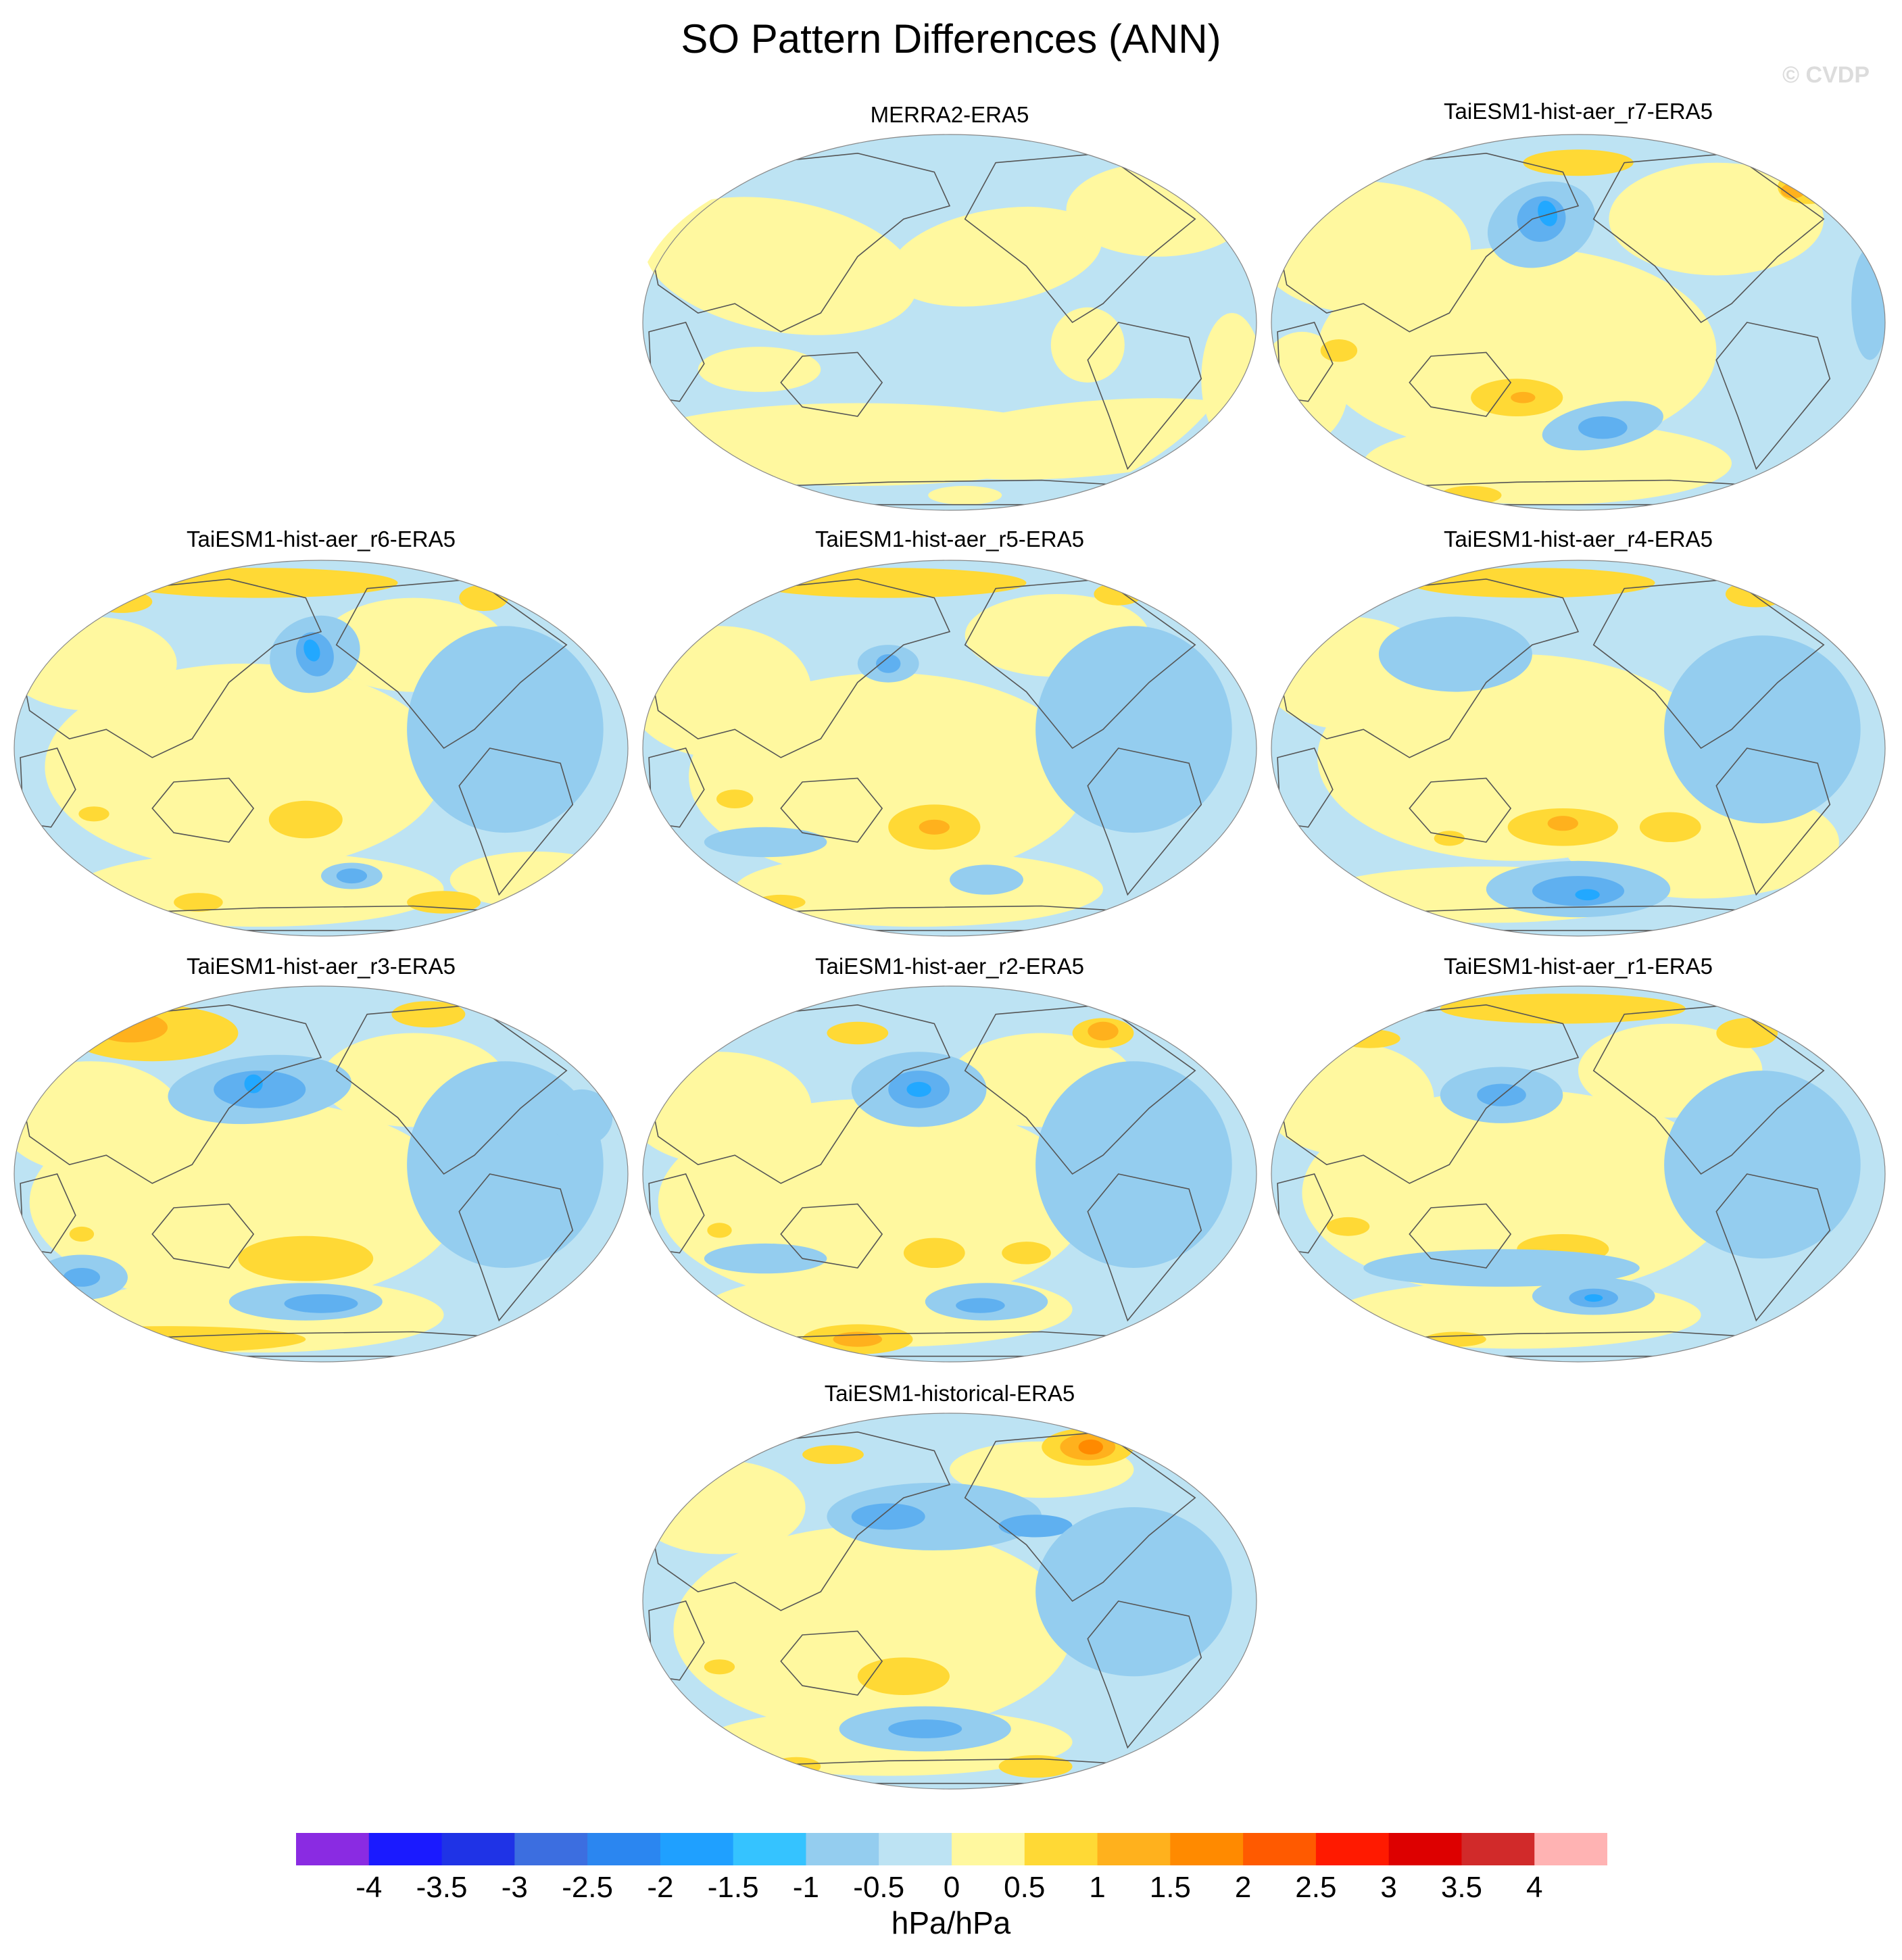  Describe the element at coordinates (321, 1174) in the screenshot. I see `map-panel-r3` at that location.